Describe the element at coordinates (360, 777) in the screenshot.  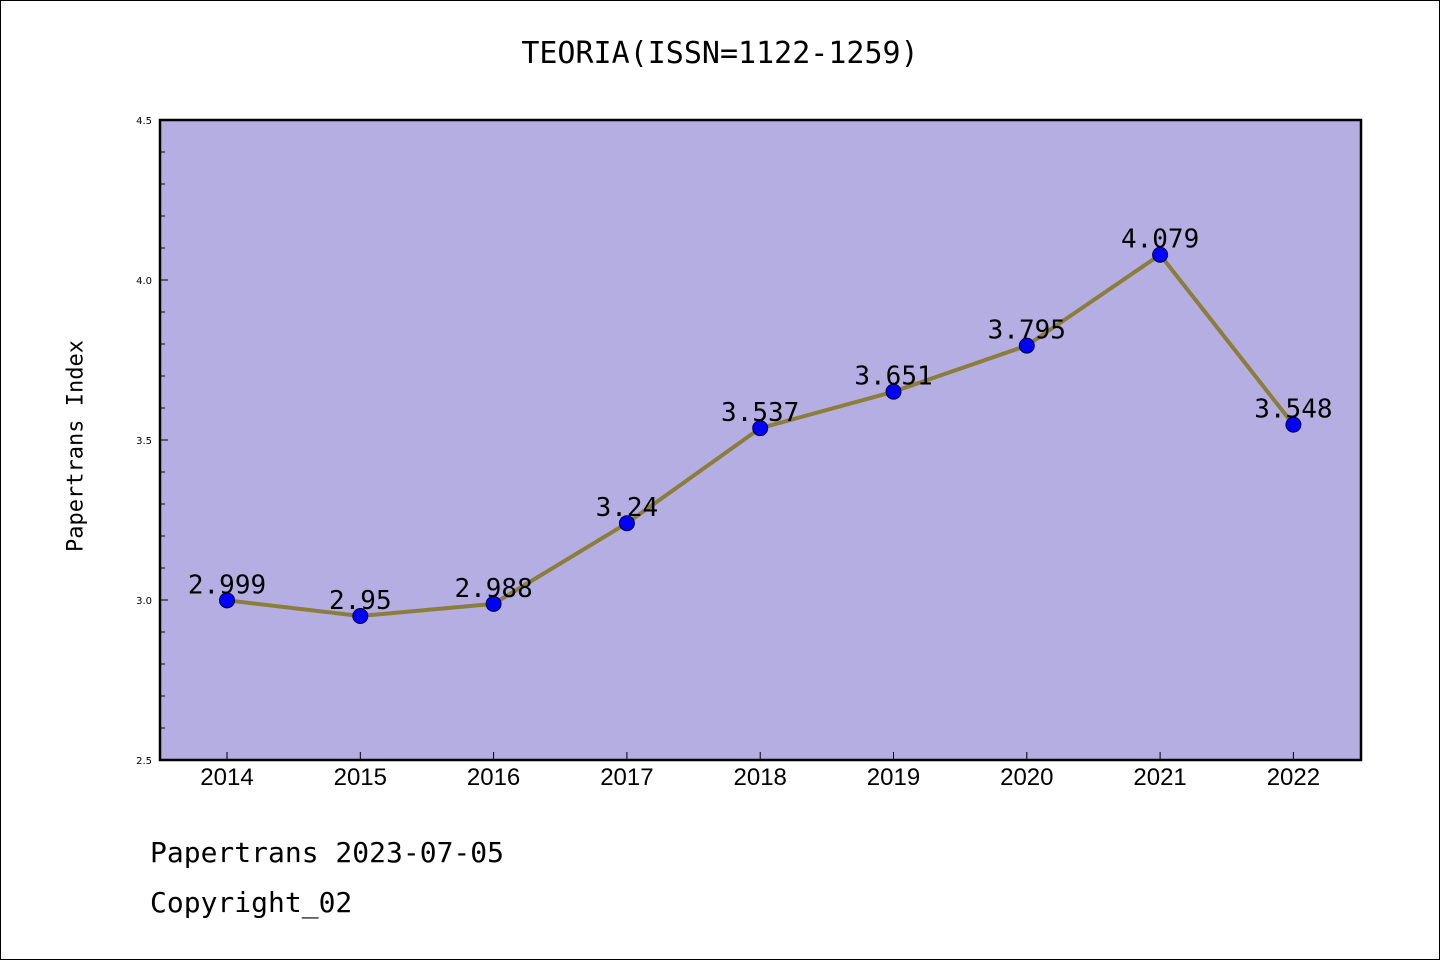
I see `x-tick-label: 2015` at that location.